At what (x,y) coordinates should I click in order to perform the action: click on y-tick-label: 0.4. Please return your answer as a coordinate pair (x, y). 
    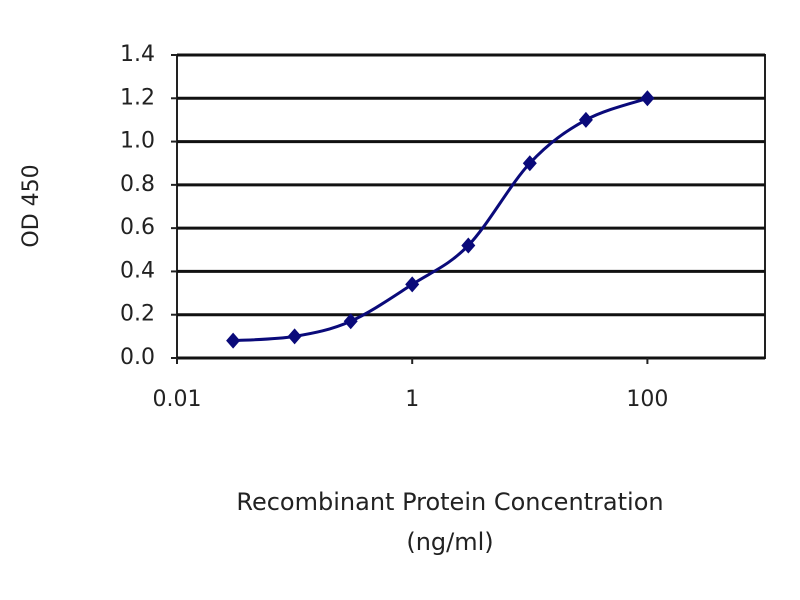
    Looking at the image, I should click on (137, 270).